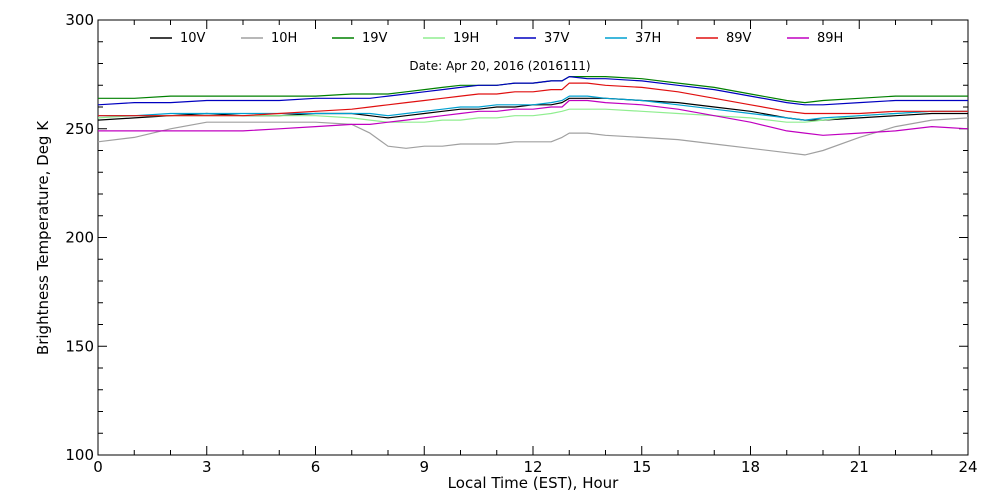  I want to click on series-line-37v, so click(532, 90).